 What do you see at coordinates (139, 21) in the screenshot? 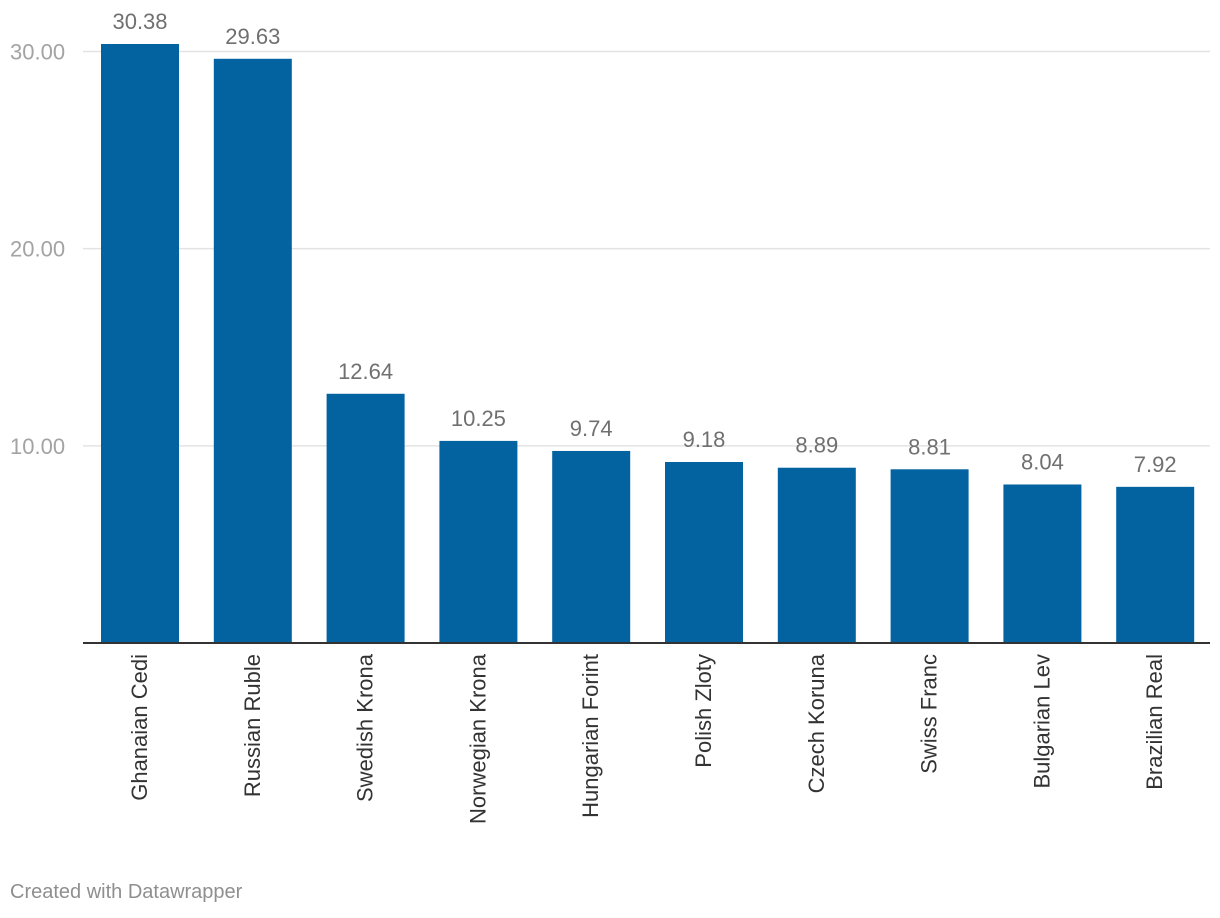
I see `bar-value-label: 30.38` at bounding box center [139, 21].